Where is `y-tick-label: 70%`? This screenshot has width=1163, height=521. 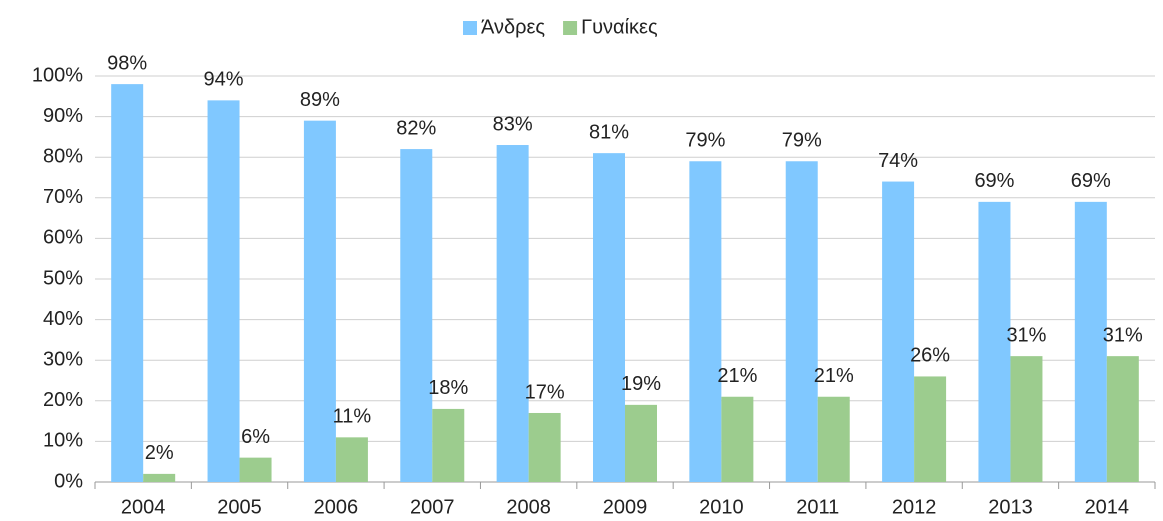
y-tick-label: 70% is located at coordinates (63, 197).